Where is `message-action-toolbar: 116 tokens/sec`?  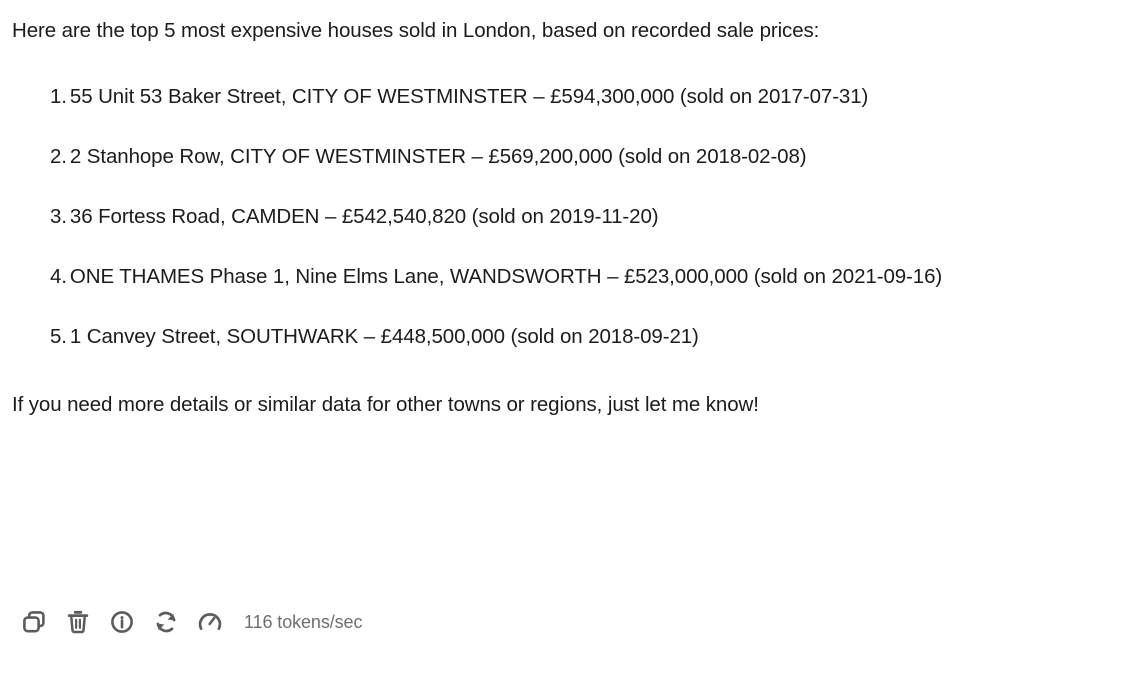
message-action-toolbar: 116 tokens/sec is located at coordinates (187, 622).